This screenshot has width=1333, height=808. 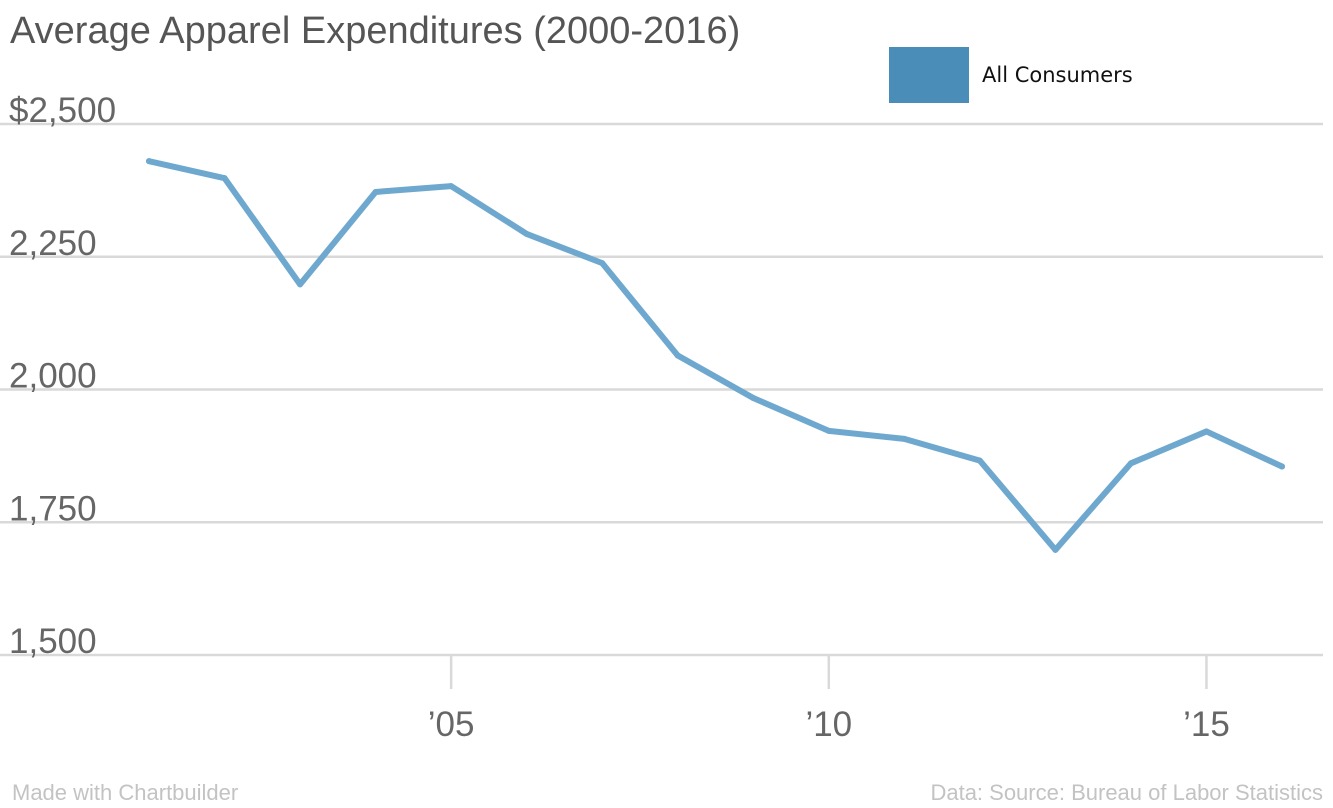 What do you see at coordinates (62, 110) in the screenshot?
I see `y-tick-label: $2,500` at bounding box center [62, 110].